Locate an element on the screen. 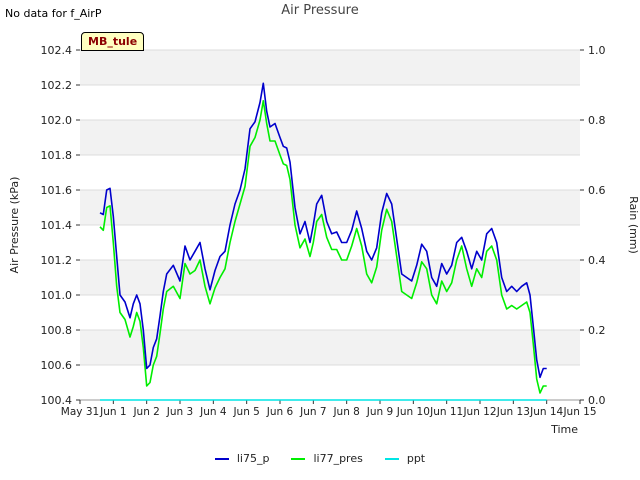 The image size is (640, 480). legend-swatch-li77 is located at coordinates (298, 458).